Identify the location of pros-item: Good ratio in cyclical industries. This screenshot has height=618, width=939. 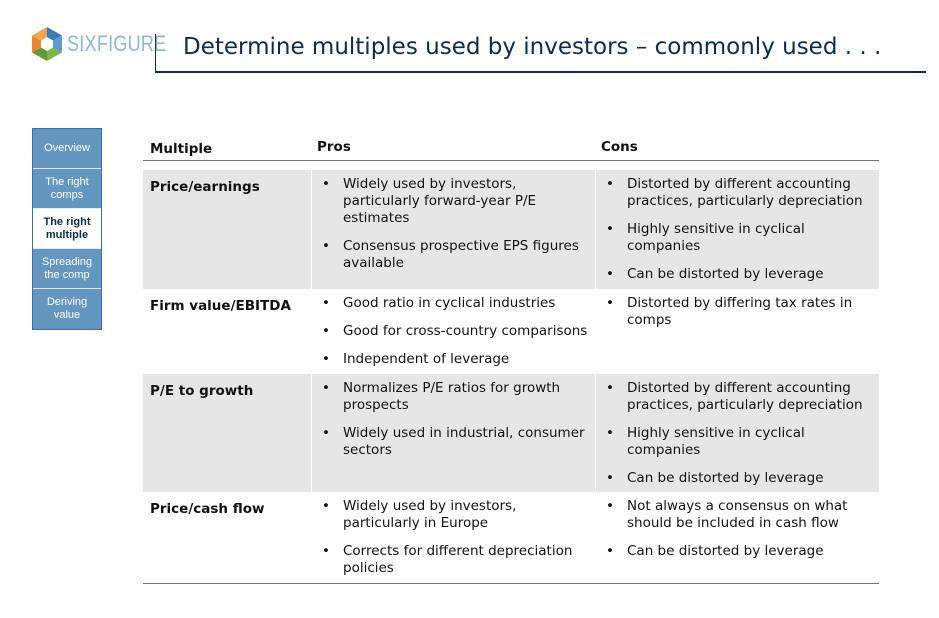
(454, 303).